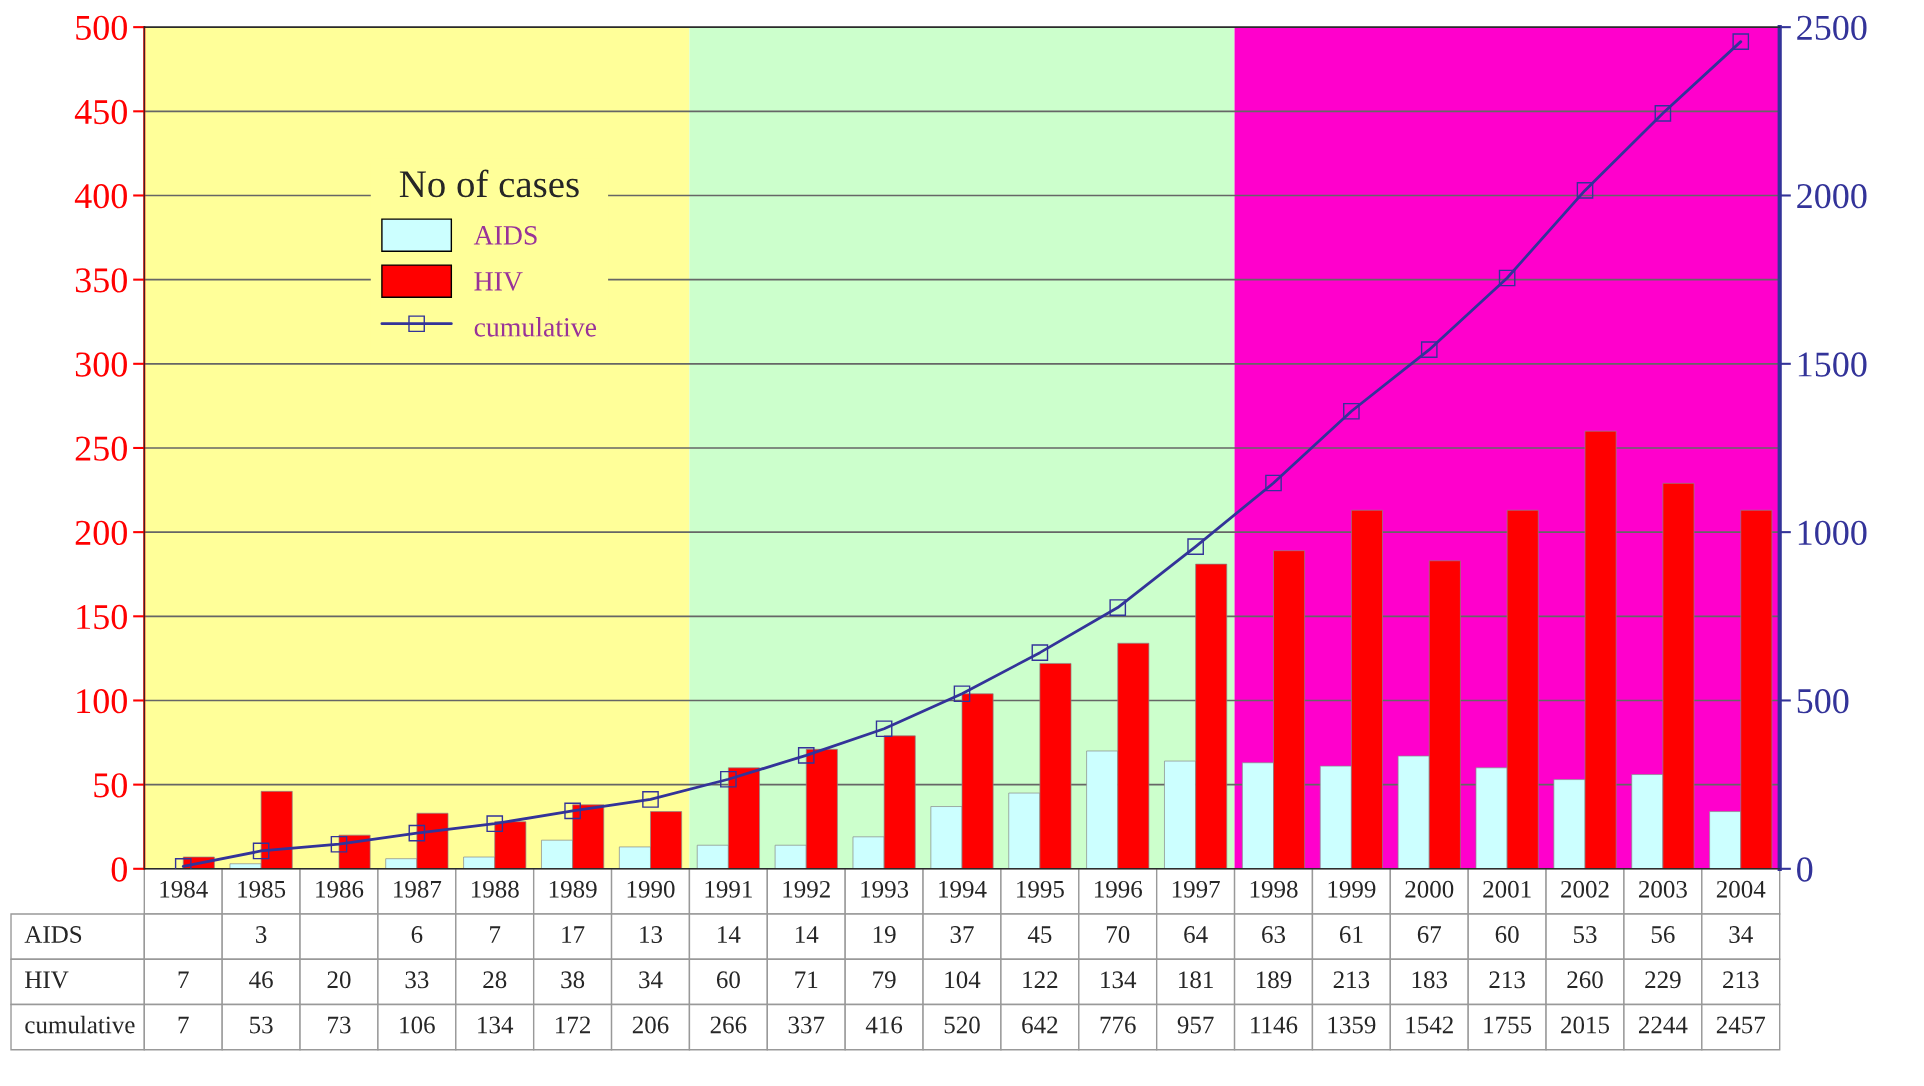 The image size is (1924, 1086). I want to click on y2-tick-label: 2500, so click(1832, 28).